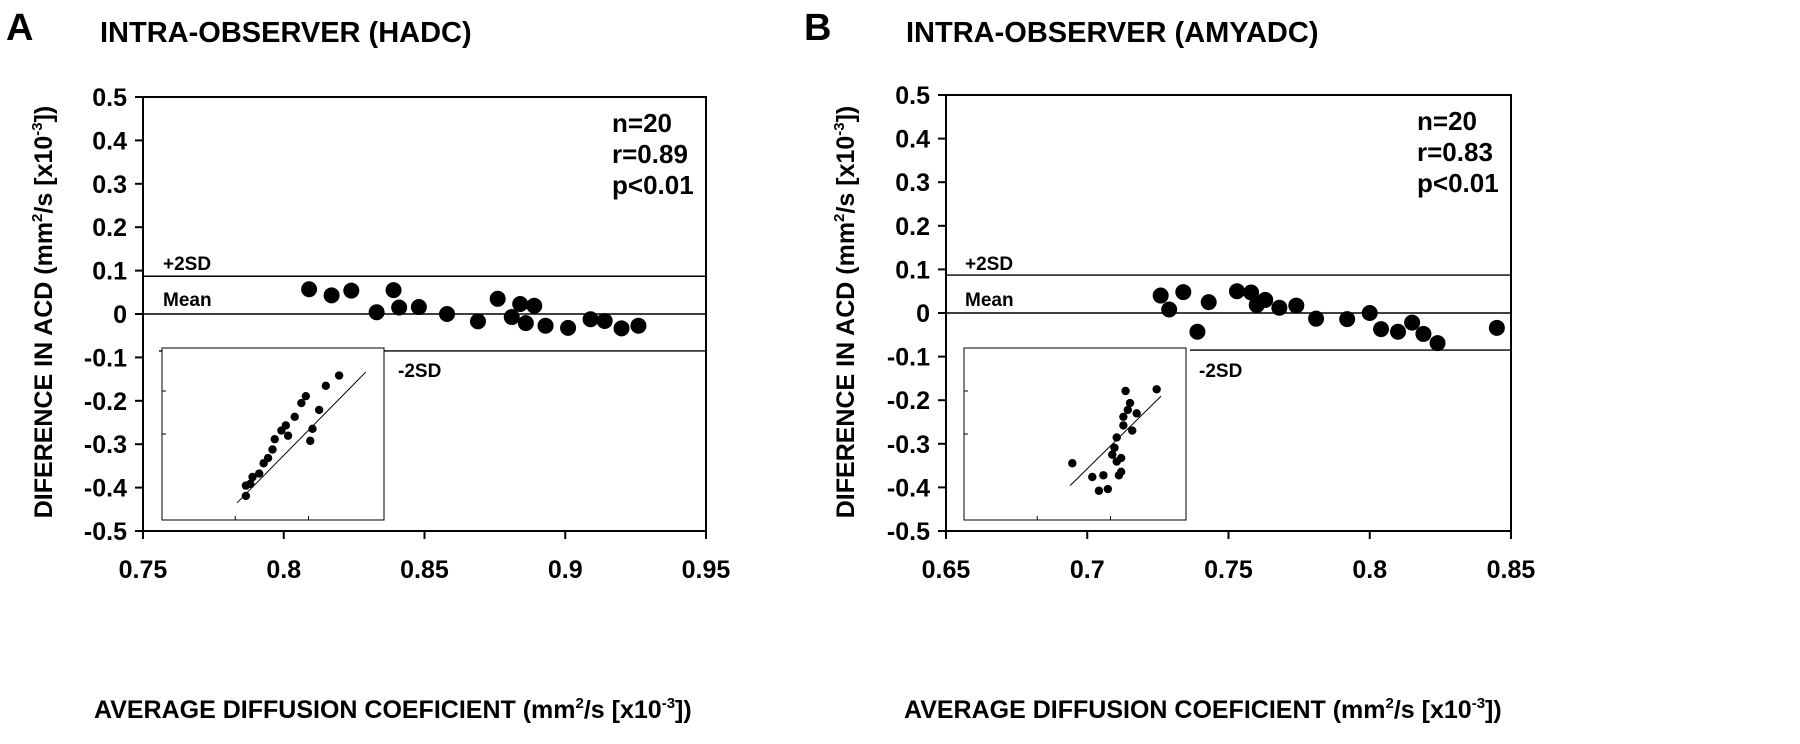 This screenshot has height=744, width=1800. I want to click on inset-fit-line, so click(301, 437).